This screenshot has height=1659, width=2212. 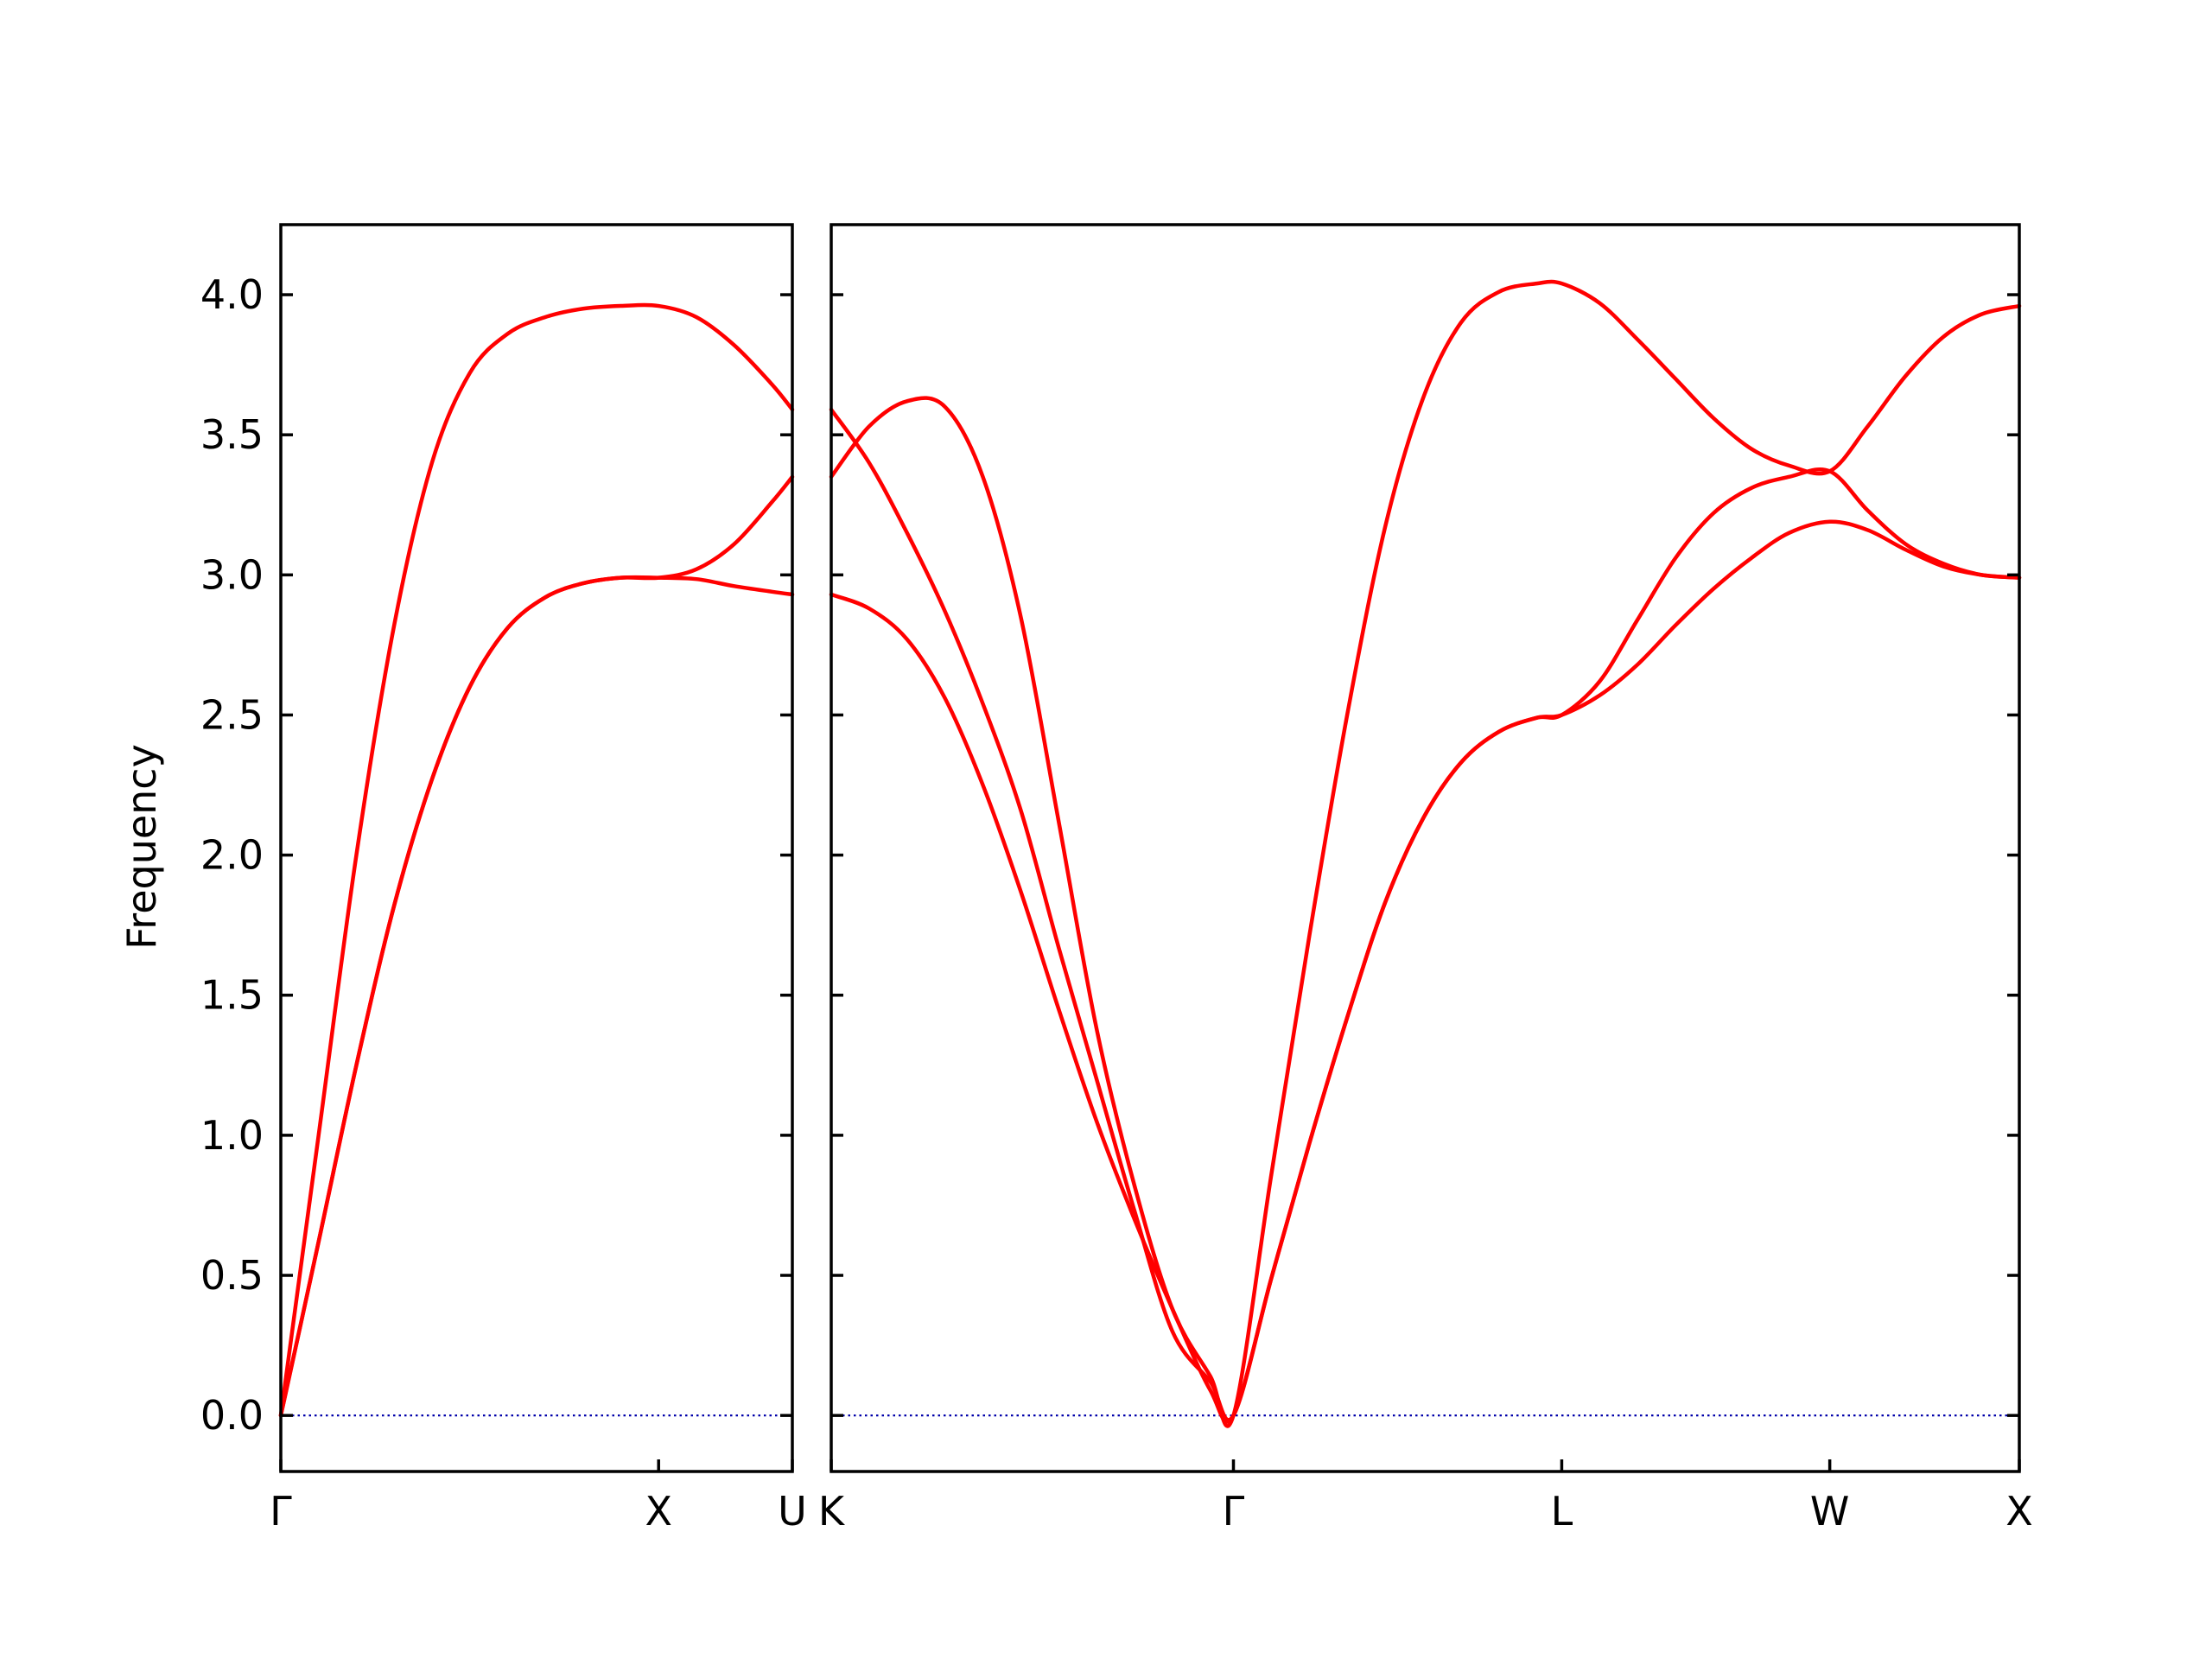 I want to click on y-tick-label: 3.0, so click(x=232, y=574).